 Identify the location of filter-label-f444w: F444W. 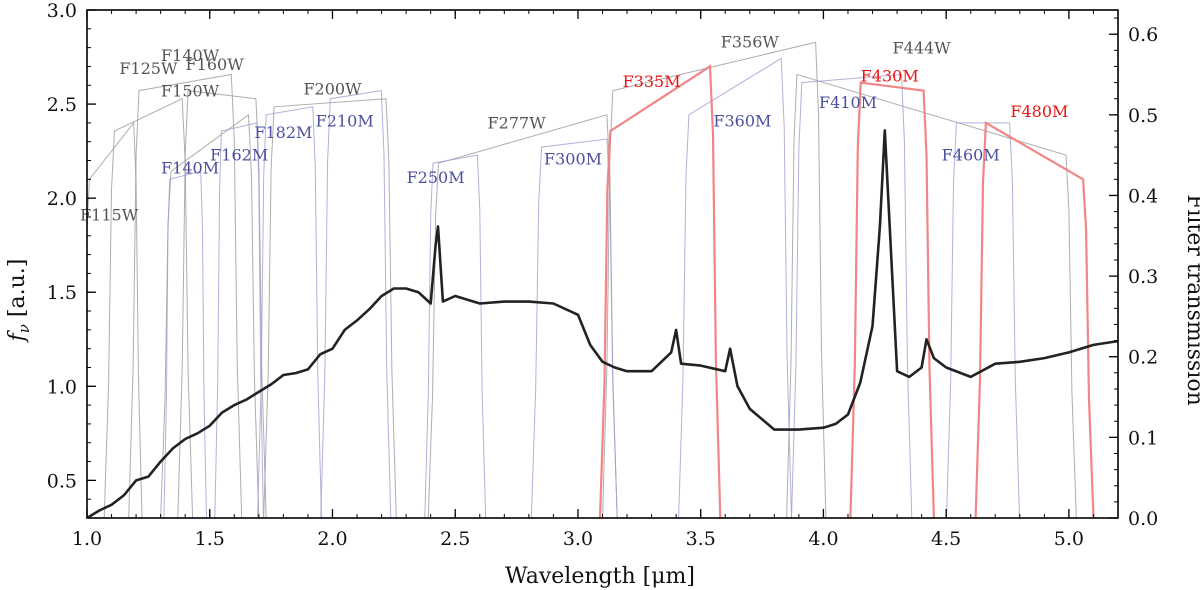
(922, 47).